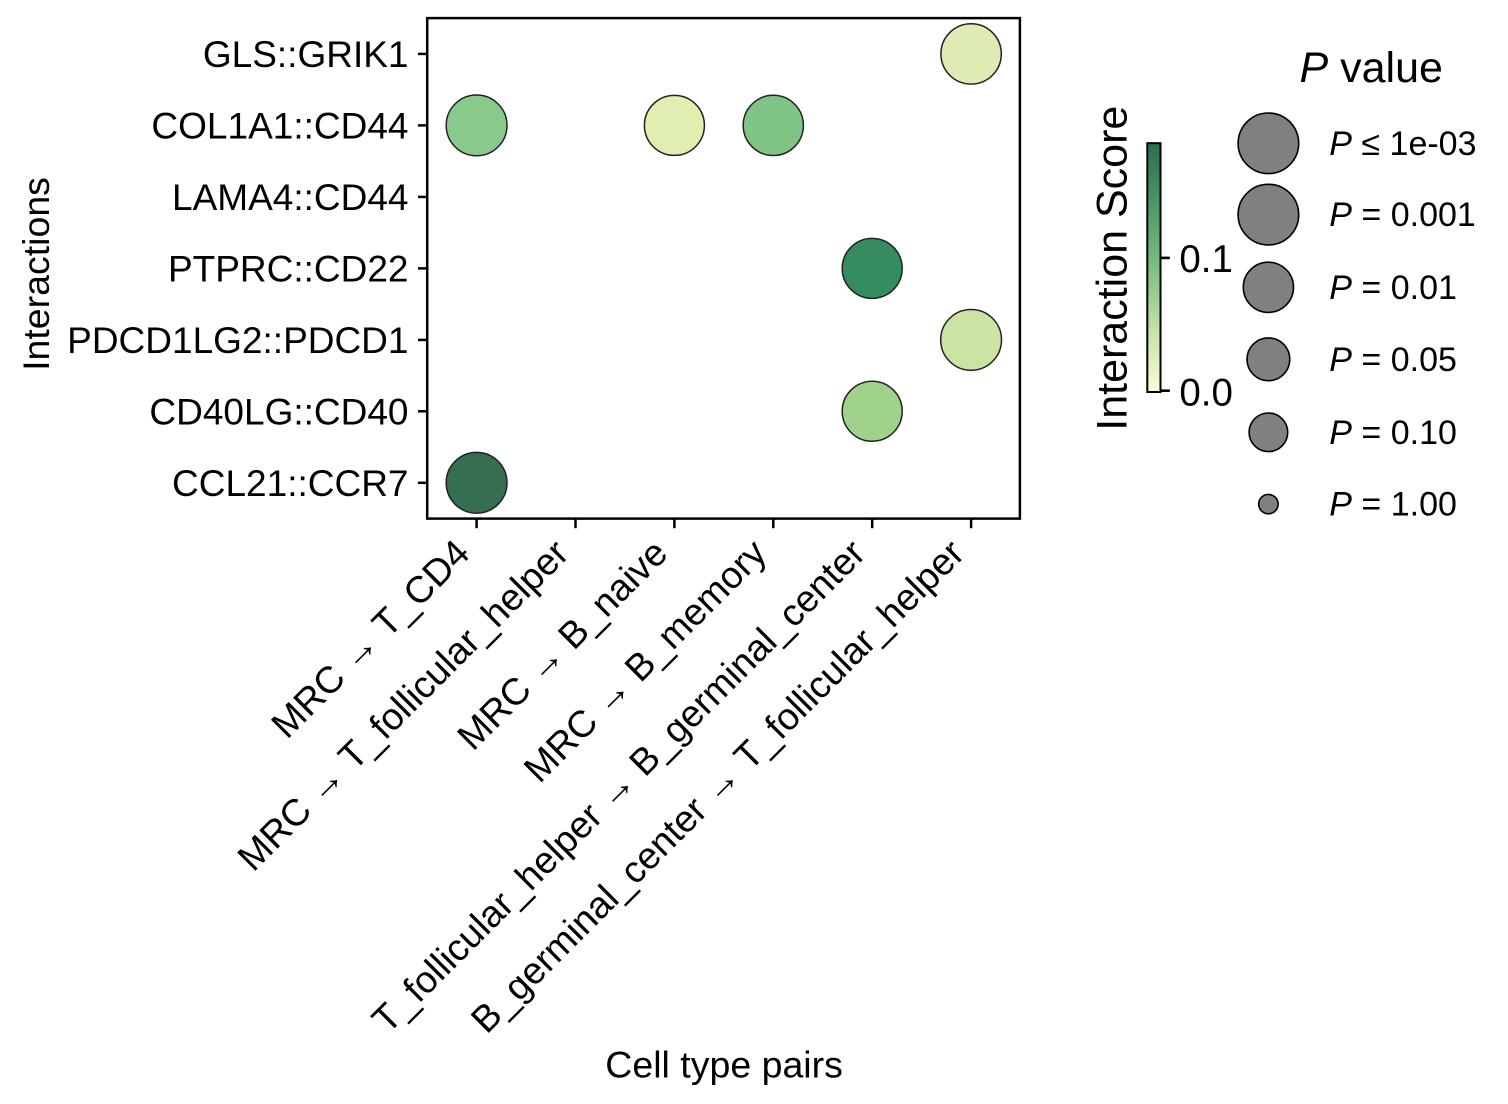  What do you see at coordinates (1371, 68) in the screenshot?
I see `svg-text: P value` at bounding box center [1371, 68].